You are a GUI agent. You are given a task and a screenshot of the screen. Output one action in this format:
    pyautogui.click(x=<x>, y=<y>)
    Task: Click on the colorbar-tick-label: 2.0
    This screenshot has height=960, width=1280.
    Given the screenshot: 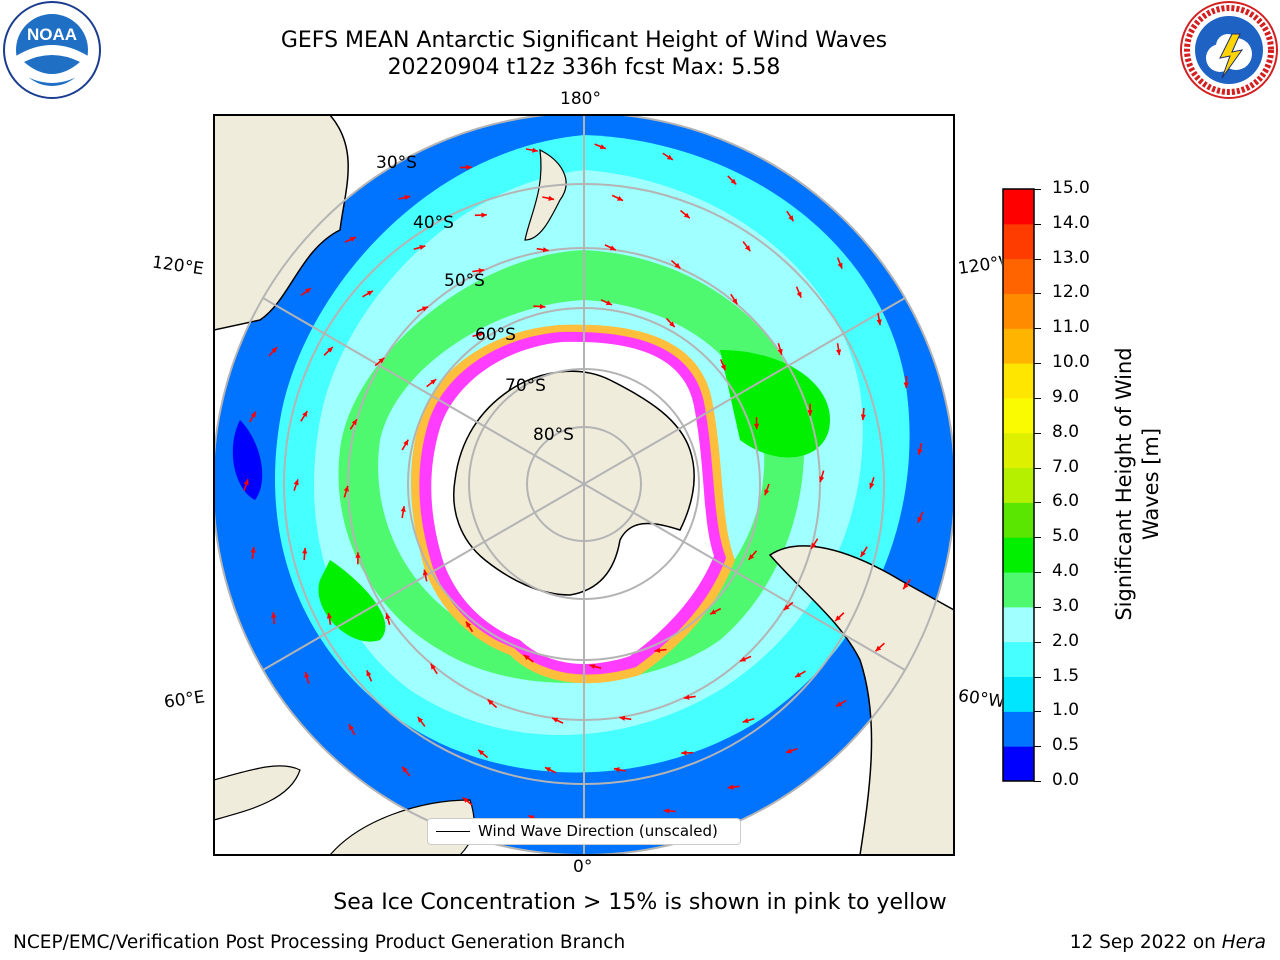 What is the action you would take?
    pyautogui.click(x=1066, y=640)
    